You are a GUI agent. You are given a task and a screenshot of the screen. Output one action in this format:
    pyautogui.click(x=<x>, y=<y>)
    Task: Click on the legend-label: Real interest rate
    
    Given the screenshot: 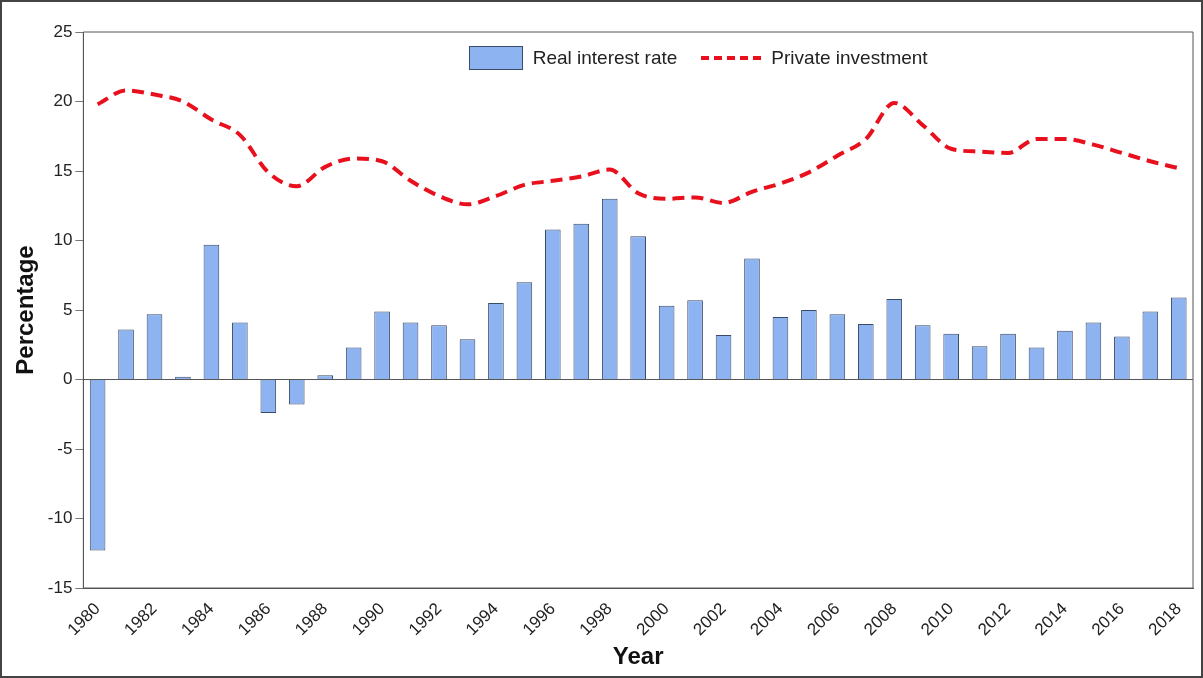 What is the action you would take?
    pyautogui.click(x=605, y=58)
    